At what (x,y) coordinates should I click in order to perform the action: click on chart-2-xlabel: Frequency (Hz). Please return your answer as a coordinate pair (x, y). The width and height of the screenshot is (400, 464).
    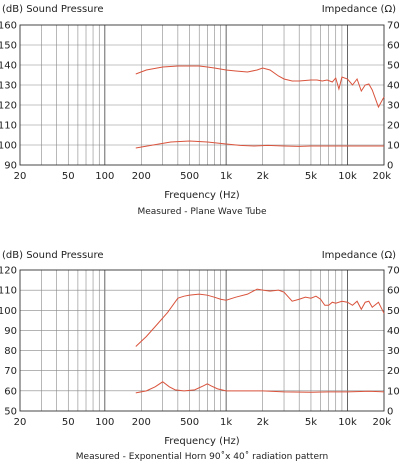
    Looking at the image, I should click on (202, 441).